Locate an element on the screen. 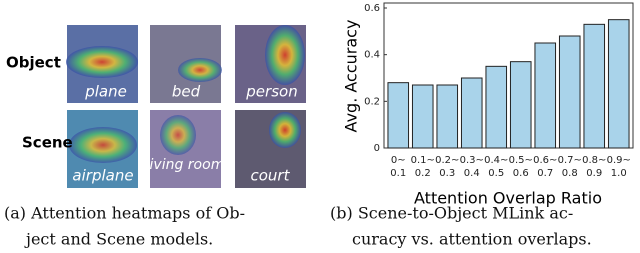  x-tick-label: 0.7~ is located at coordinates (570, 160).